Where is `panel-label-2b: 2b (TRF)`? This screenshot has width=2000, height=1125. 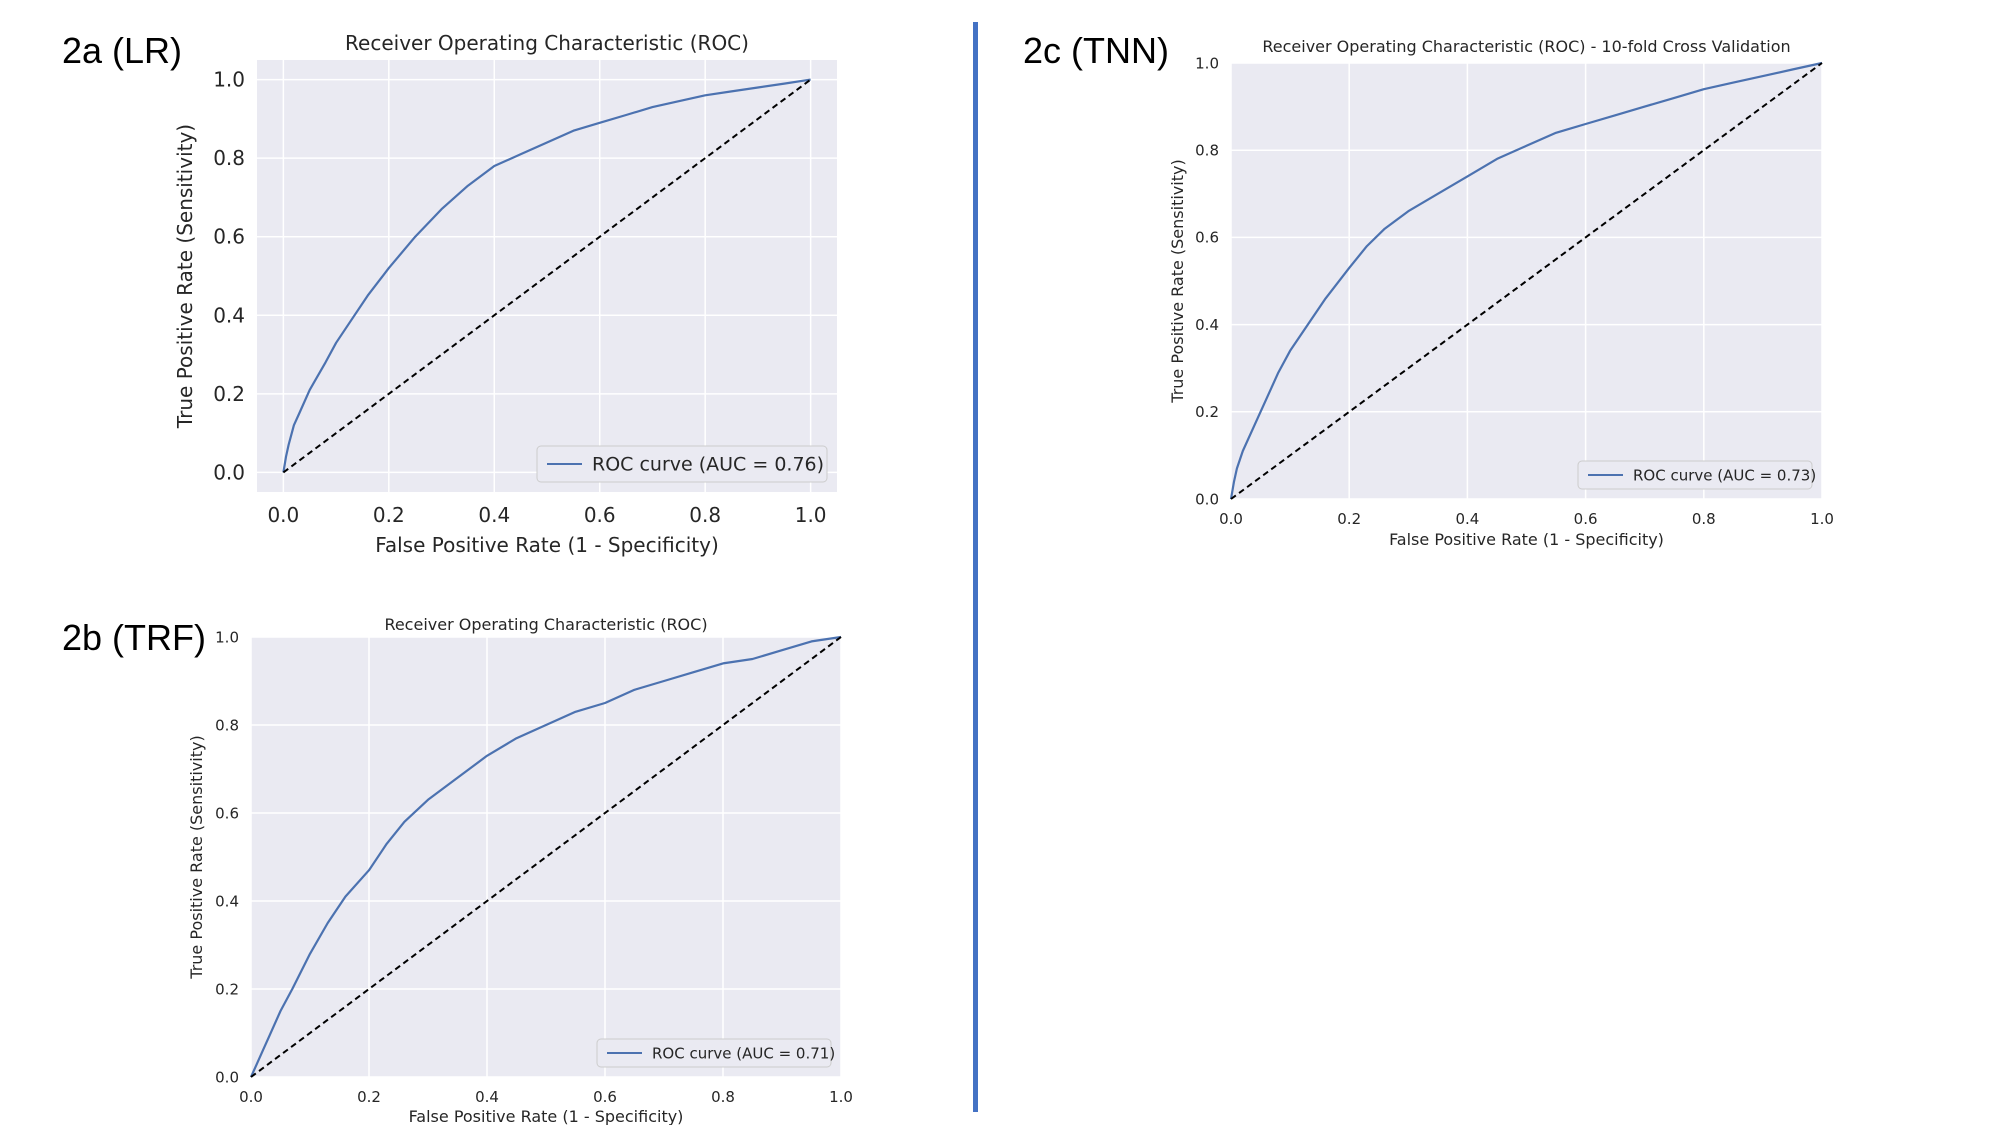
panel-label-2b: 2b (TRF) is located at coordinates (134, 637).